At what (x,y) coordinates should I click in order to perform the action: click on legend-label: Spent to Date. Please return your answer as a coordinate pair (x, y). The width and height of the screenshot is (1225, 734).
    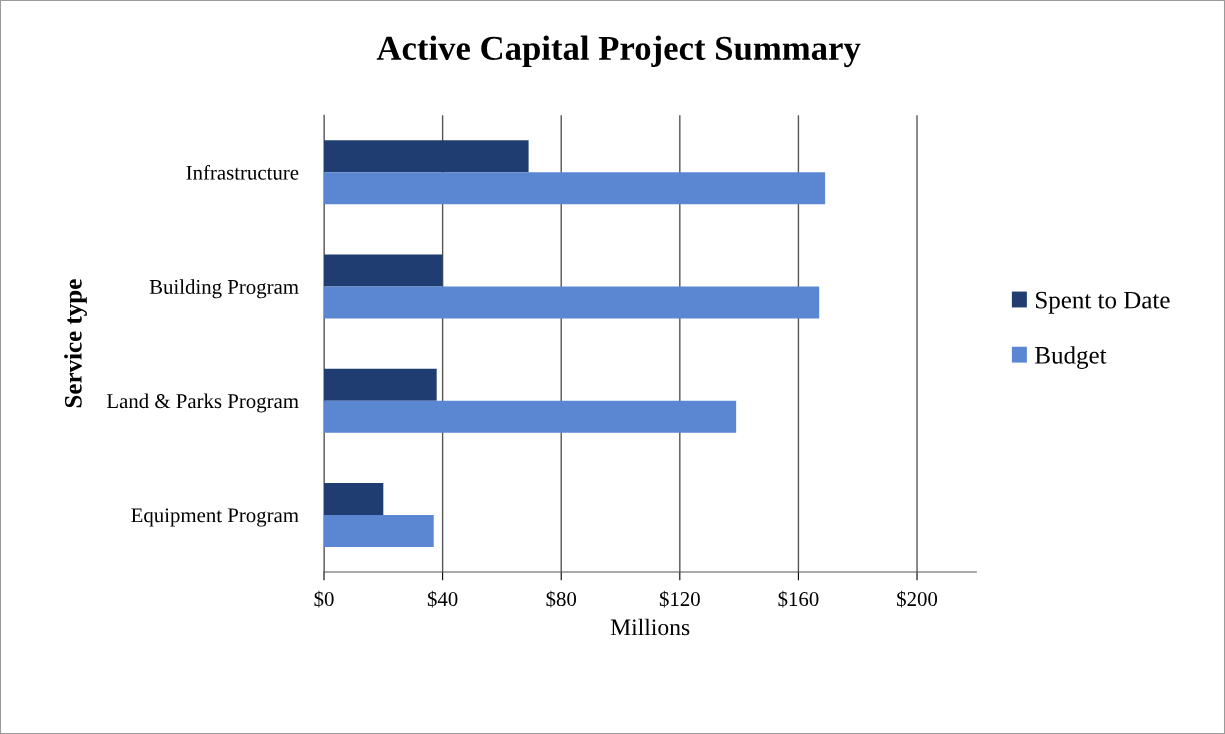
    Looking at the image, I should click on (1103, 302).